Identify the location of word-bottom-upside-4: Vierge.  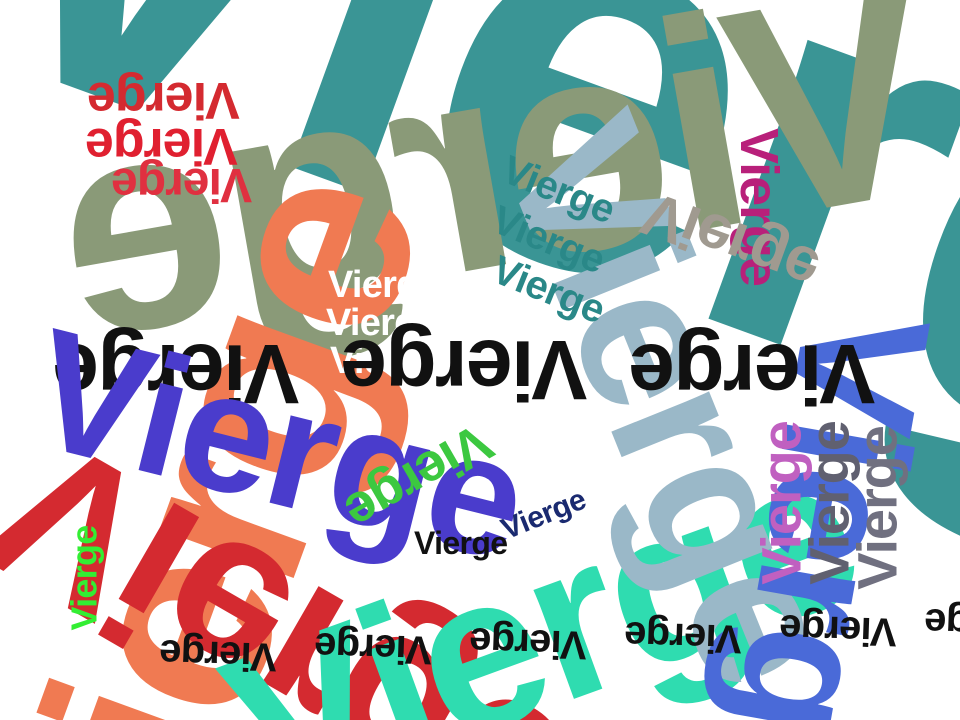
(683, 637).